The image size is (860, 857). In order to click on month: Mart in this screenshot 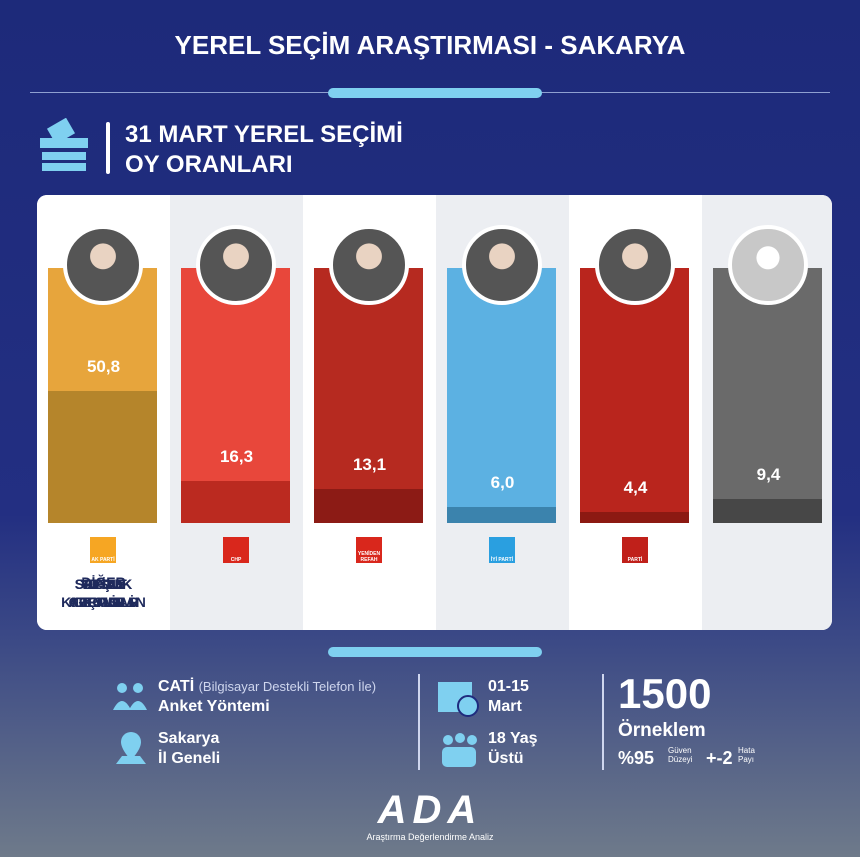, I will do `click(505, 706)`.